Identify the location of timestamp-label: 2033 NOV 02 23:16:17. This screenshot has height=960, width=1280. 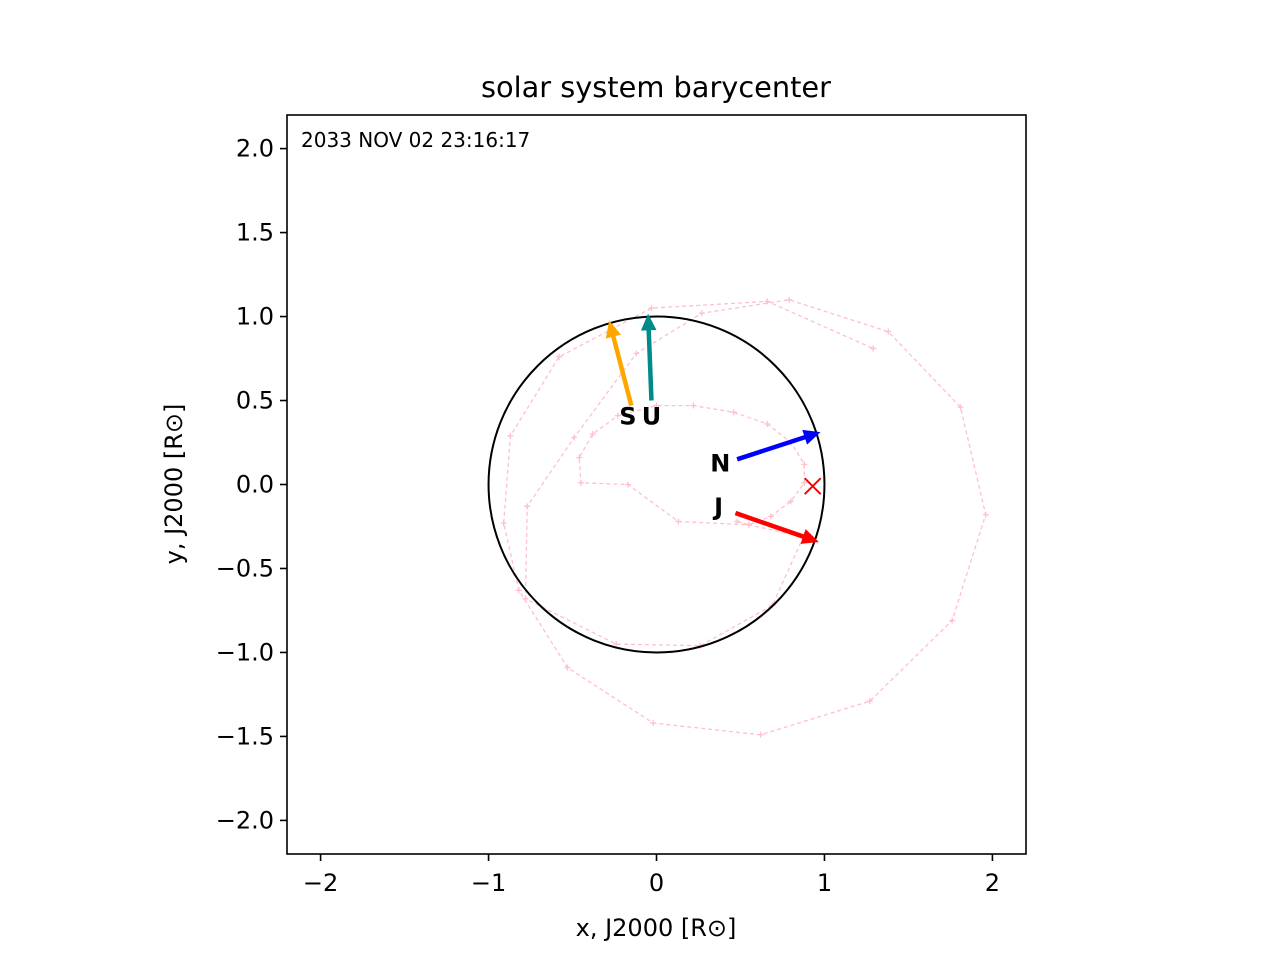
(415, 140).